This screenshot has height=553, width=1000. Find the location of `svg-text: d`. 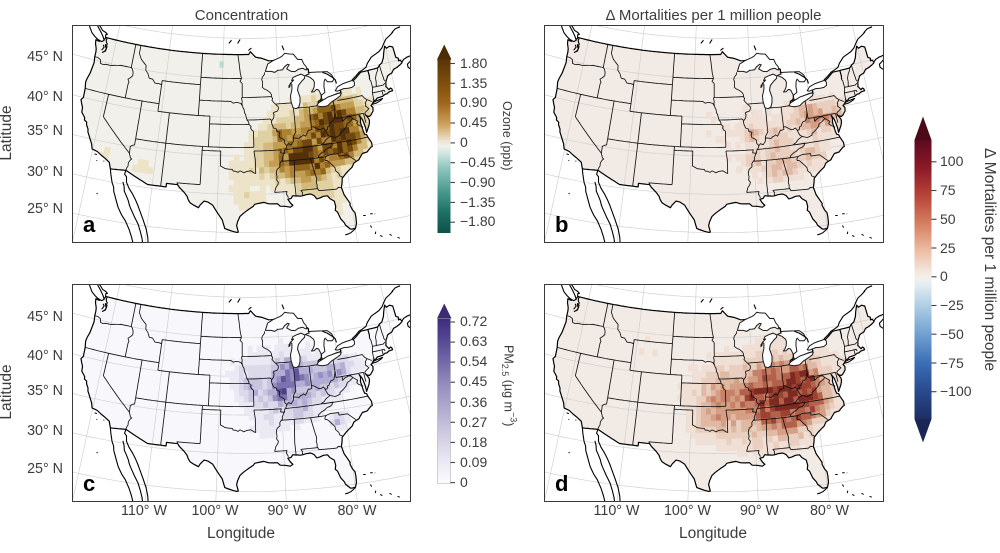

svg-text: d is located at coordinates (561, 483).